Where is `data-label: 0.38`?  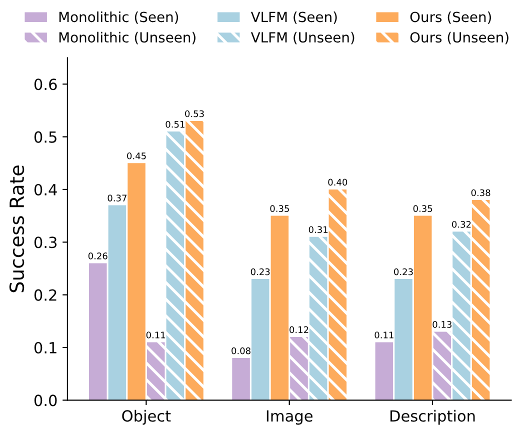
data-label: 0.38 is located at coordinates (480, 192).